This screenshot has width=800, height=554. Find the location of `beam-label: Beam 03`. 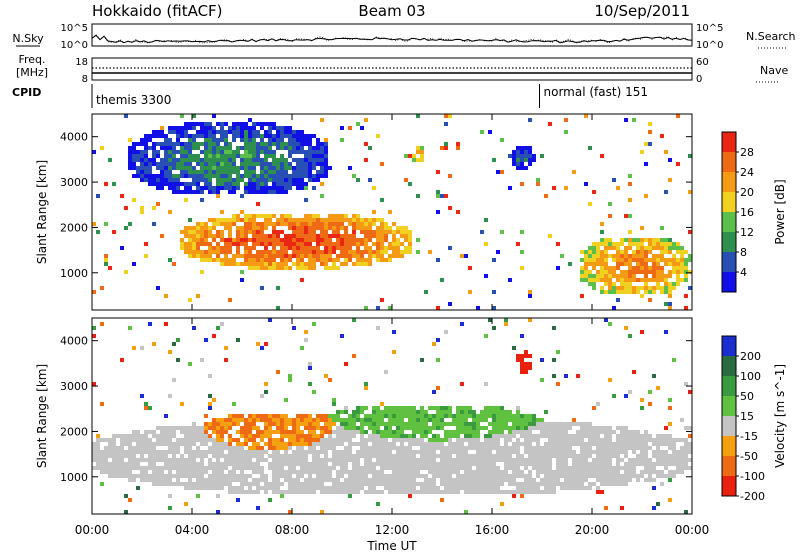

beam-label: Beam 03 is located at coordinates (391, 11).